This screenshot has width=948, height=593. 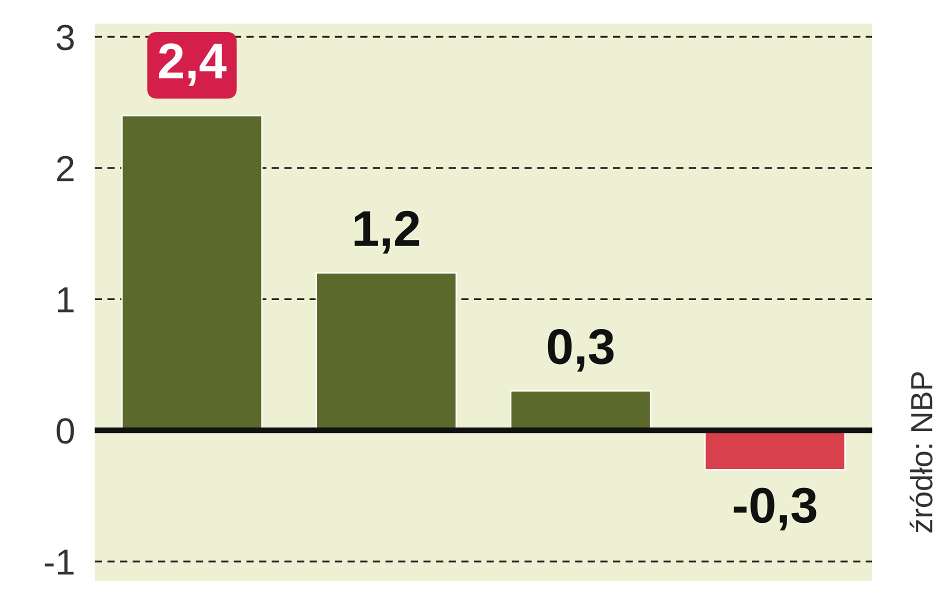 What do you see at coordinates (775, 509) in the screenshot?
I see `data-label: -0,3` at bounding box center [775, 509].